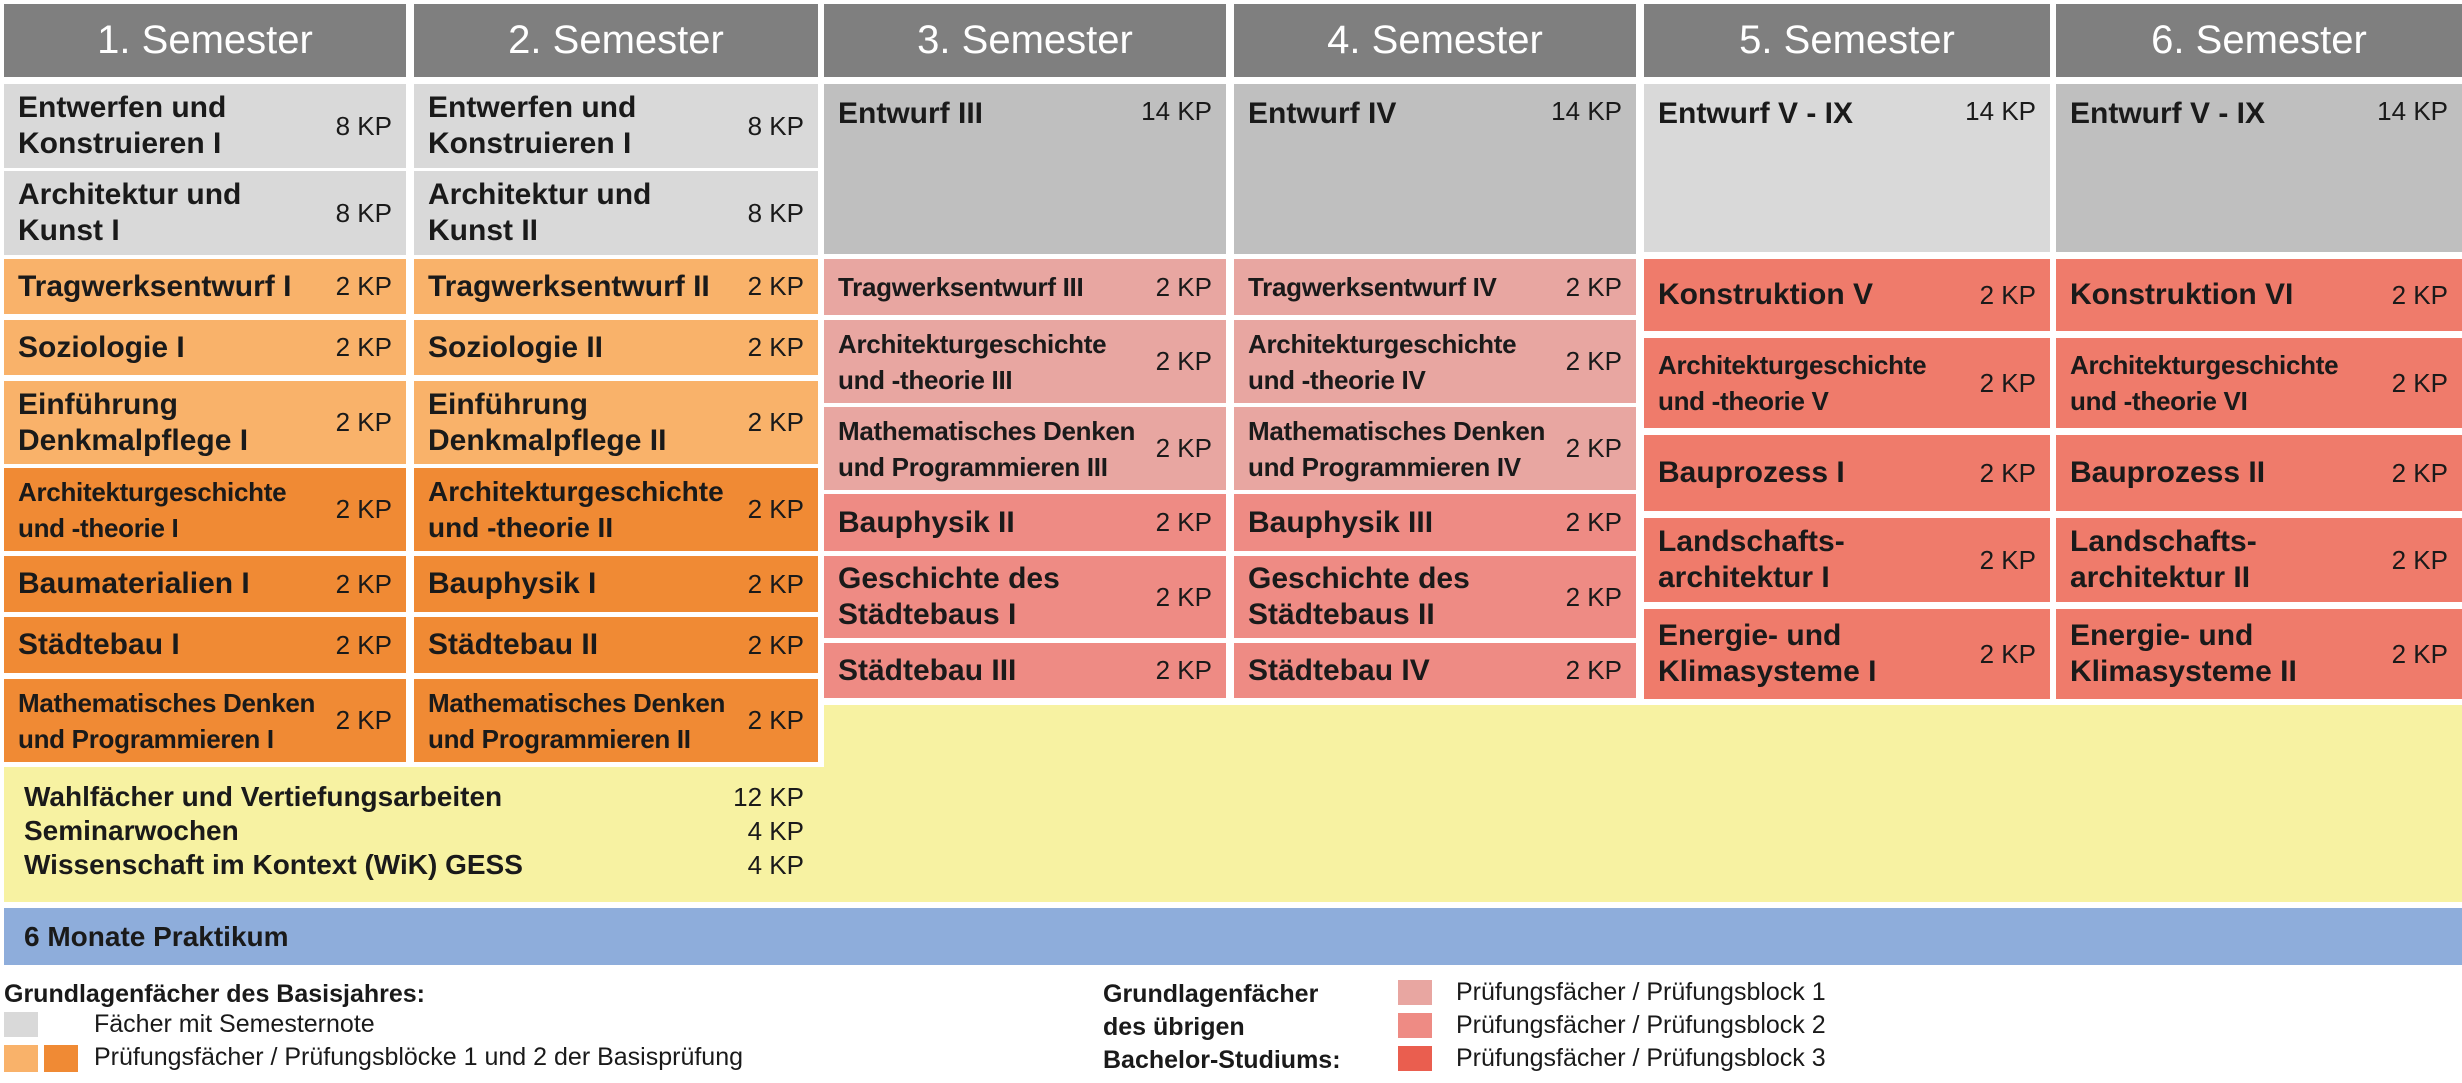 Image resolution: width=2462 pixels, height=1083 pixels. What do you see at coordinates (155, 286) in the screenshot?
I see `course-name: Tragwerksentwurf I` at bounding box center [155, 286].